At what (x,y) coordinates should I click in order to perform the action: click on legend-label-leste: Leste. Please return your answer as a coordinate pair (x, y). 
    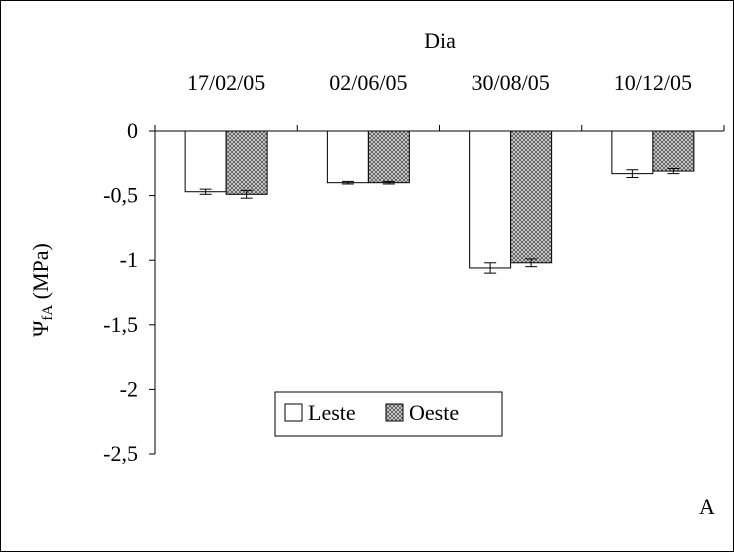
    Looking at the image, I should click on (332, 412).